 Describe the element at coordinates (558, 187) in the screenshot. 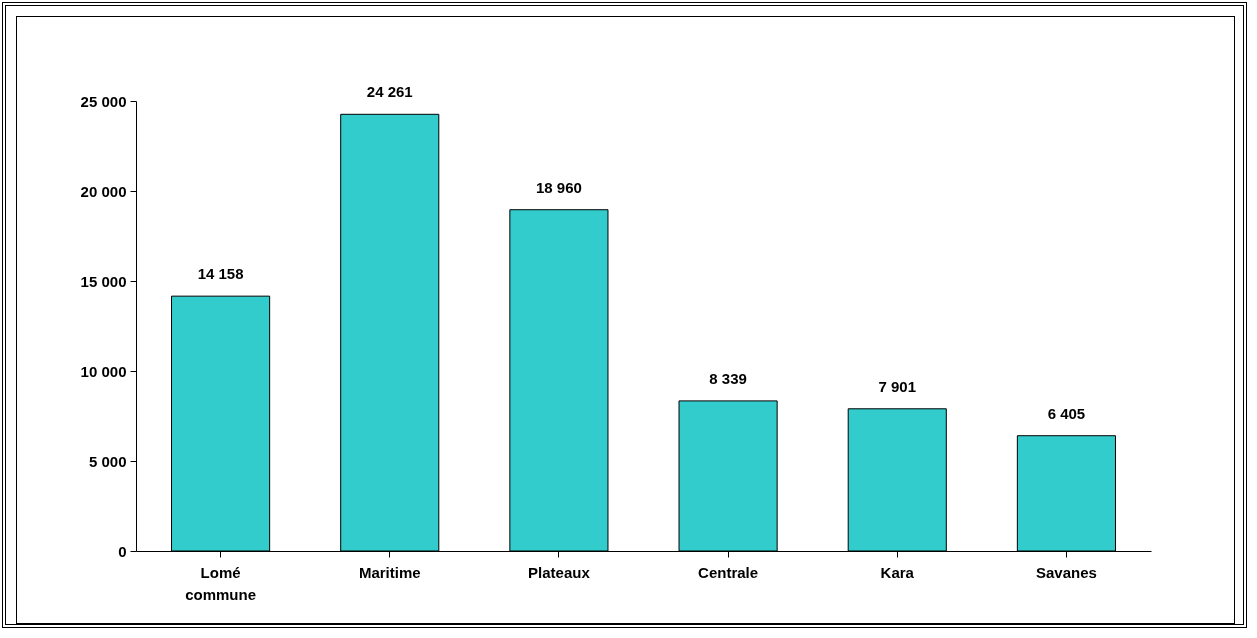

I see `data-label: 18 960` at that location.